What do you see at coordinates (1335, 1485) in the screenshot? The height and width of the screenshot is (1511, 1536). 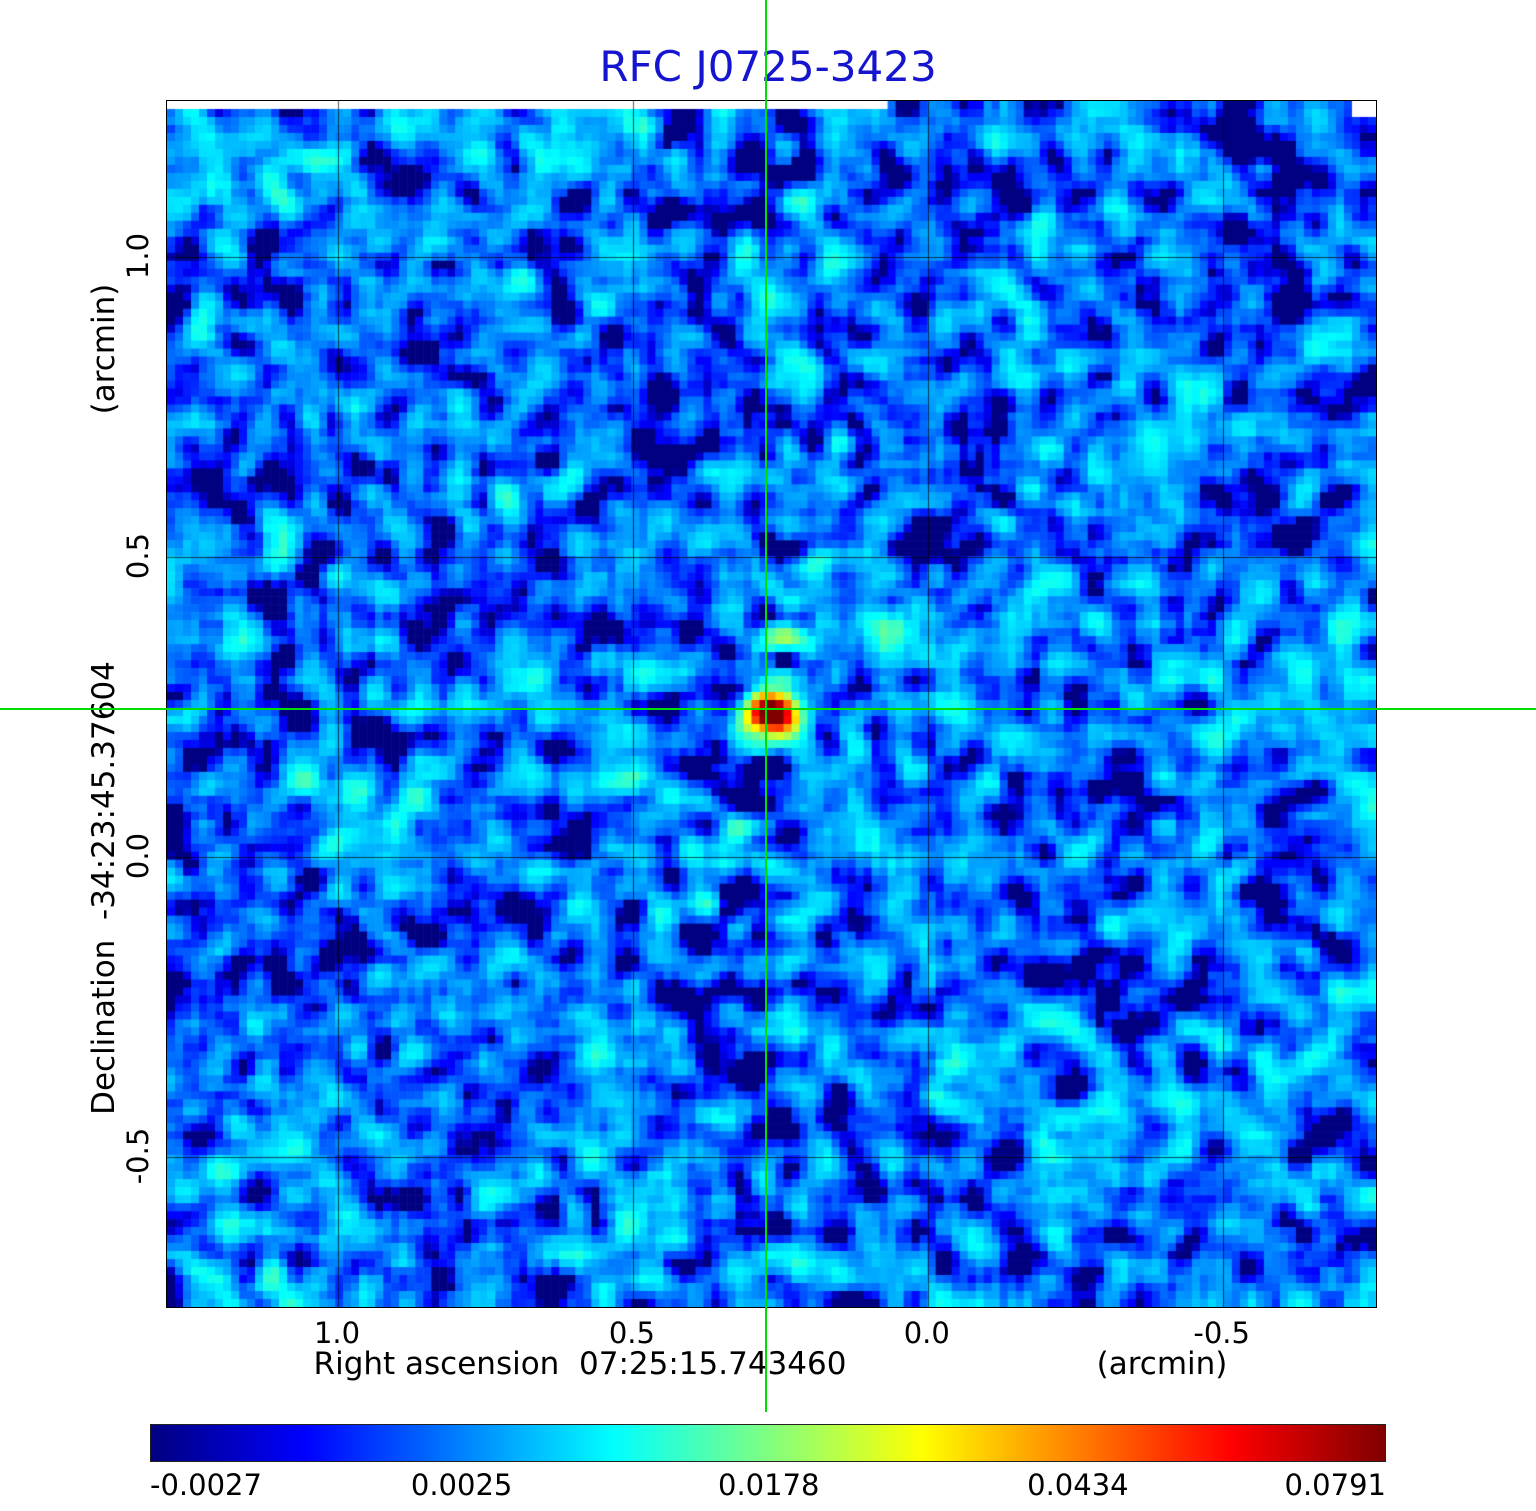 I see `colorbar-tick-label: 0.0791` at bounding box center [1335, 1485].